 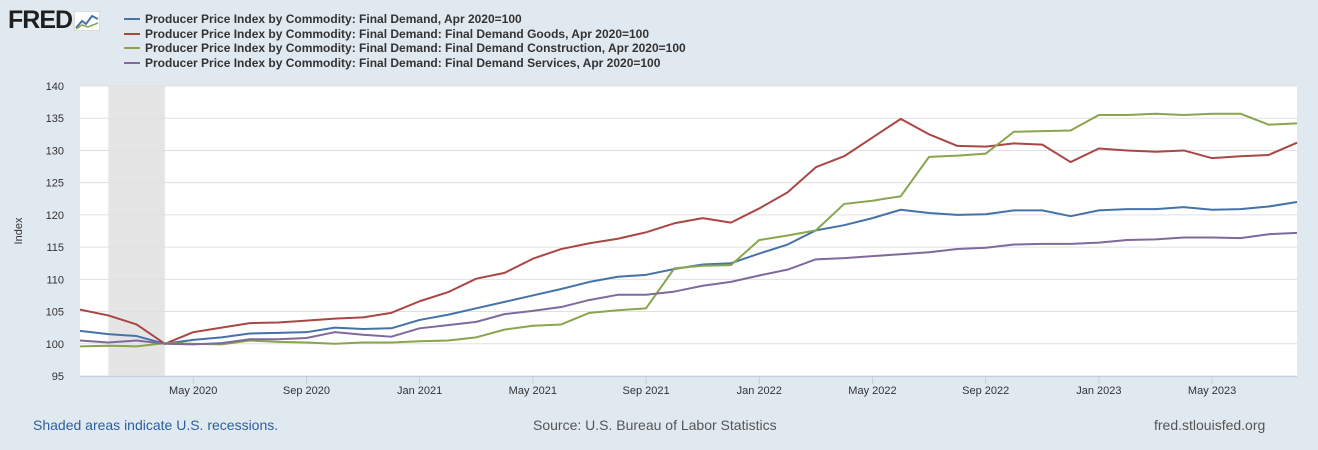 I want to click on recession-shading, so click(x=136, y=231).